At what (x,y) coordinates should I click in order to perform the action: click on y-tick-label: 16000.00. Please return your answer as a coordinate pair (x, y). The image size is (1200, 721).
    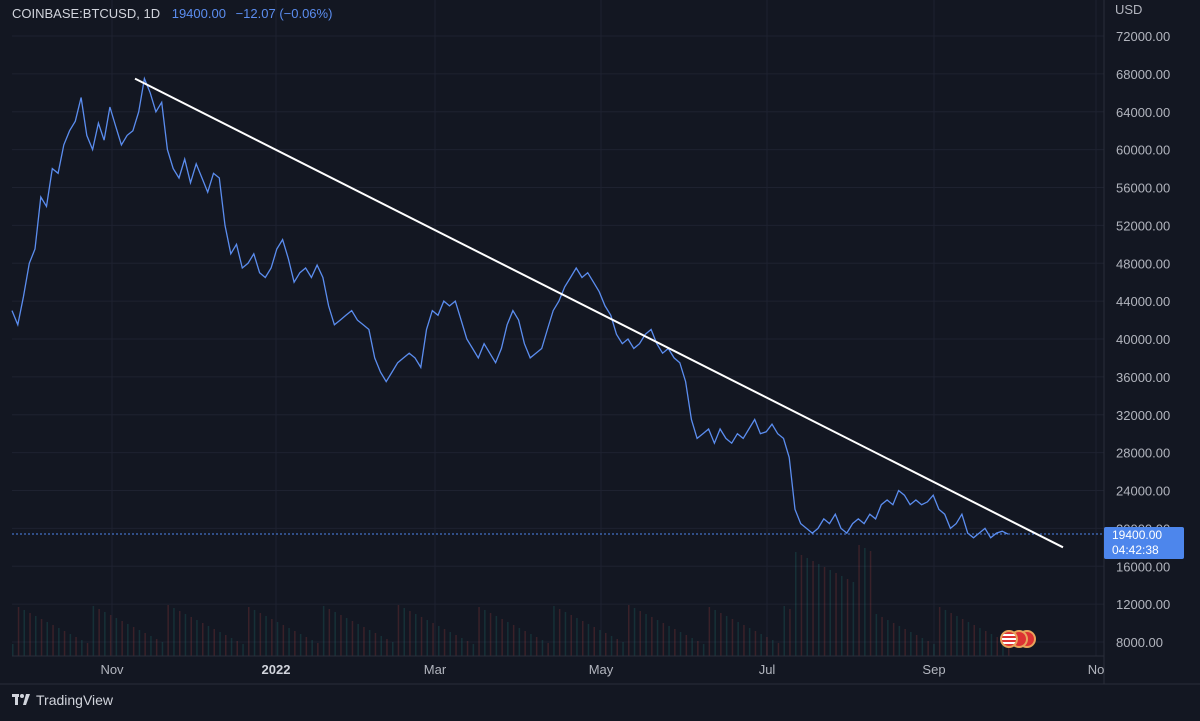
    Looking at the image, I should click on (1143, 566).